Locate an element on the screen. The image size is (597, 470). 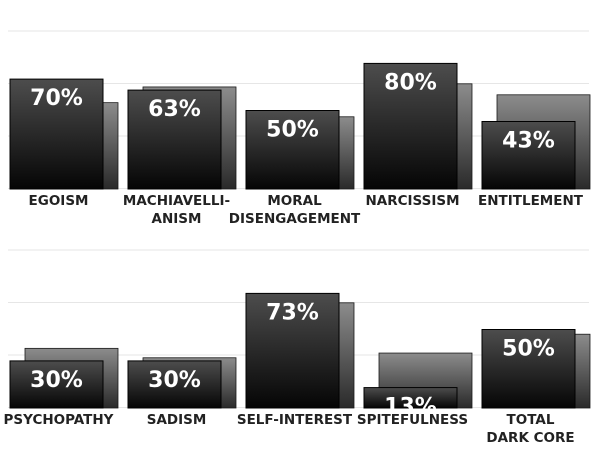
value-label: 63% is located at coordinates (174, 109).